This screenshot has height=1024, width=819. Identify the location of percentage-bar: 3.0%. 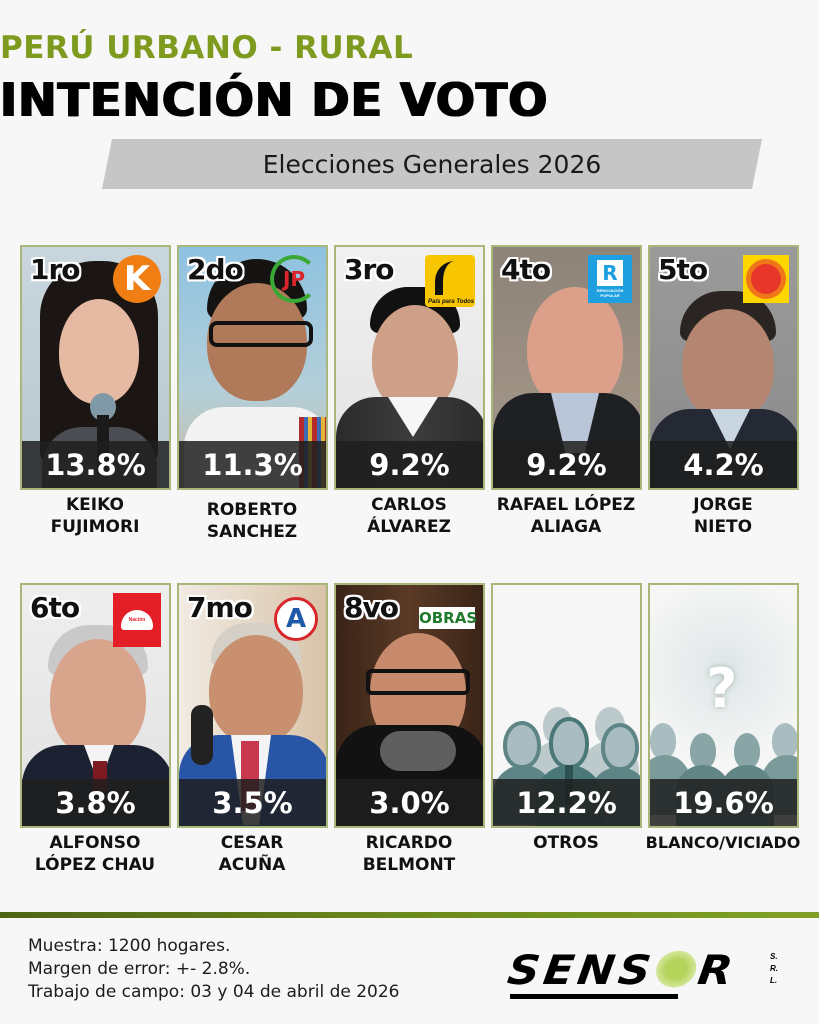
(409, 802).